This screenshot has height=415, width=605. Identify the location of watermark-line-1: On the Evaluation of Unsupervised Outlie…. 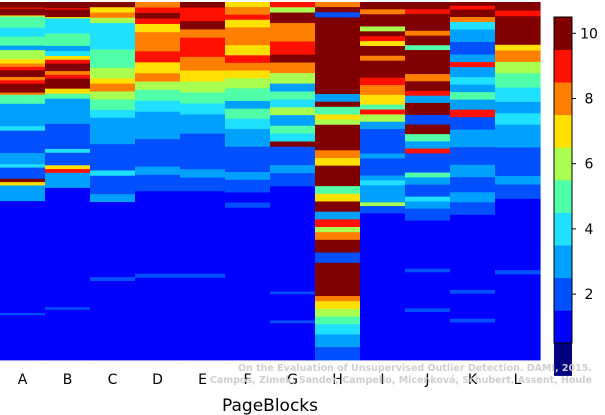
(415, 368).